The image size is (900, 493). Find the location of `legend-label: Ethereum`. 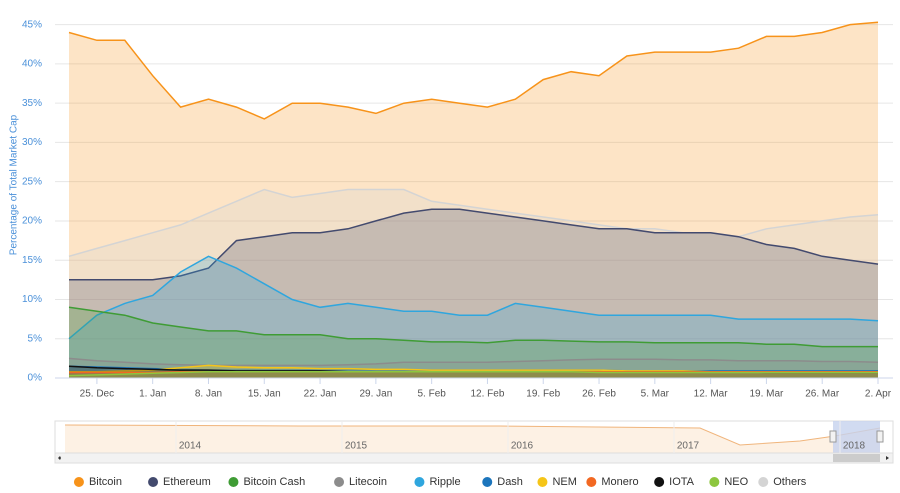

legend-label: Ethereum is located at coordinates (187, 482).